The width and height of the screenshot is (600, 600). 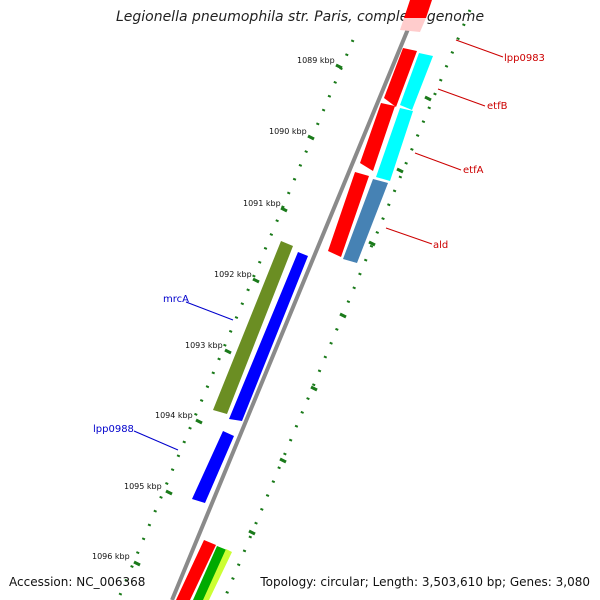 I want to click on leader-lpp0988, so click(x=156, y=440).